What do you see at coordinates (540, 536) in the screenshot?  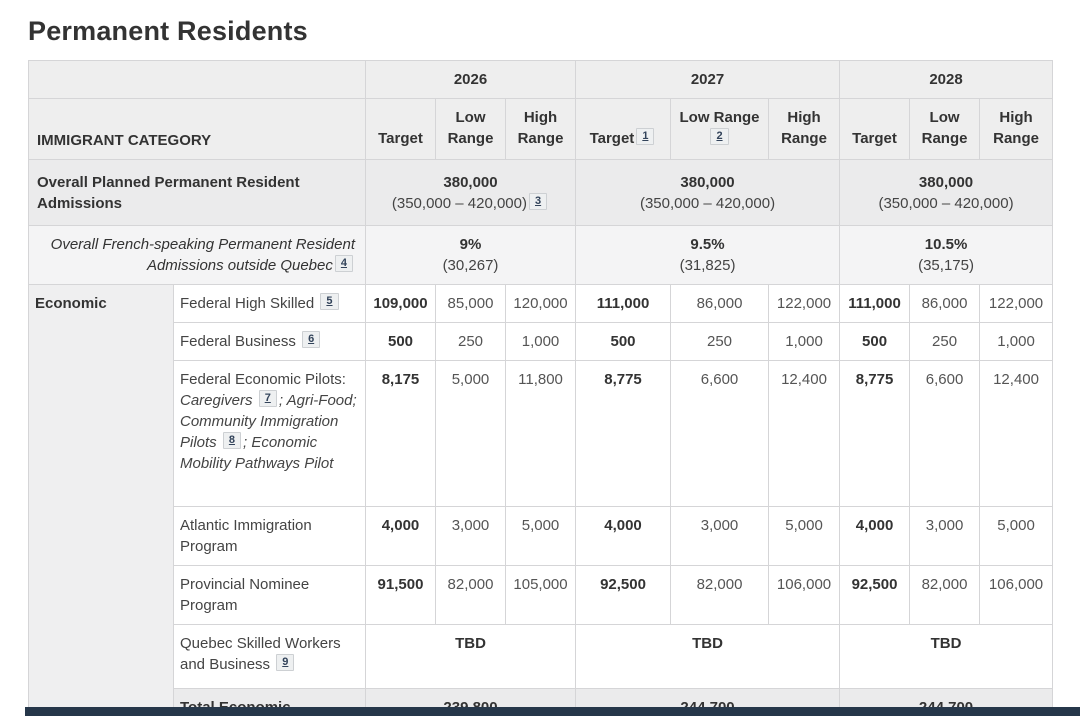 I see `atlantic-immigration-program-2026-high: 5,000` at bounding box center [540, 536].